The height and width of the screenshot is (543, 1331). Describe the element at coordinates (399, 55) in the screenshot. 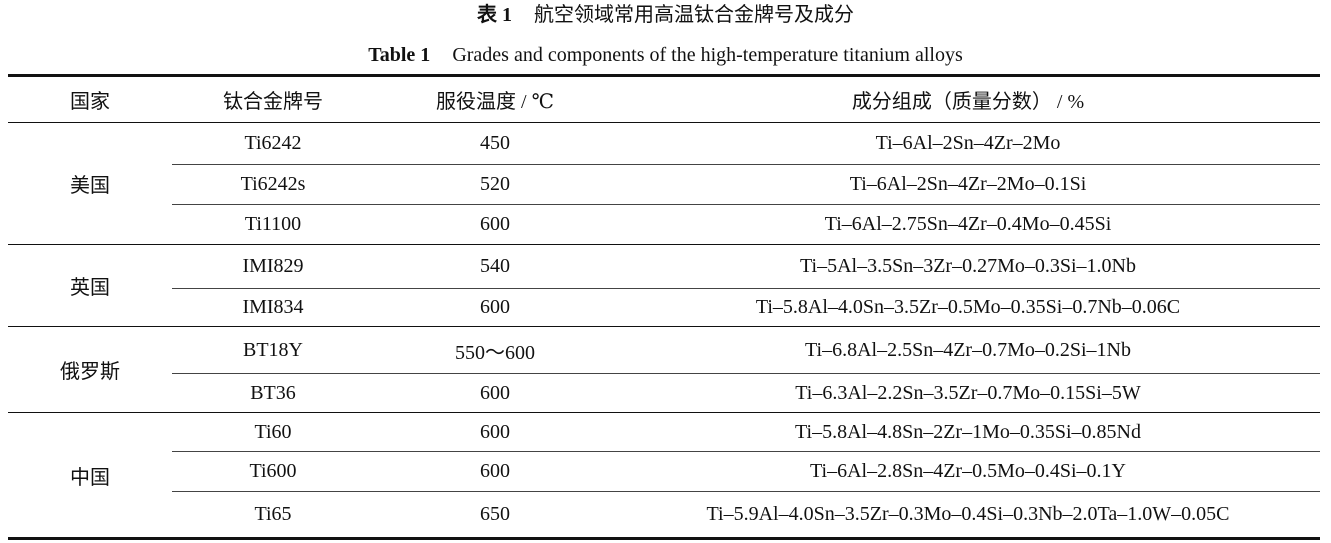

I see `table-label: Table 1` at that location.